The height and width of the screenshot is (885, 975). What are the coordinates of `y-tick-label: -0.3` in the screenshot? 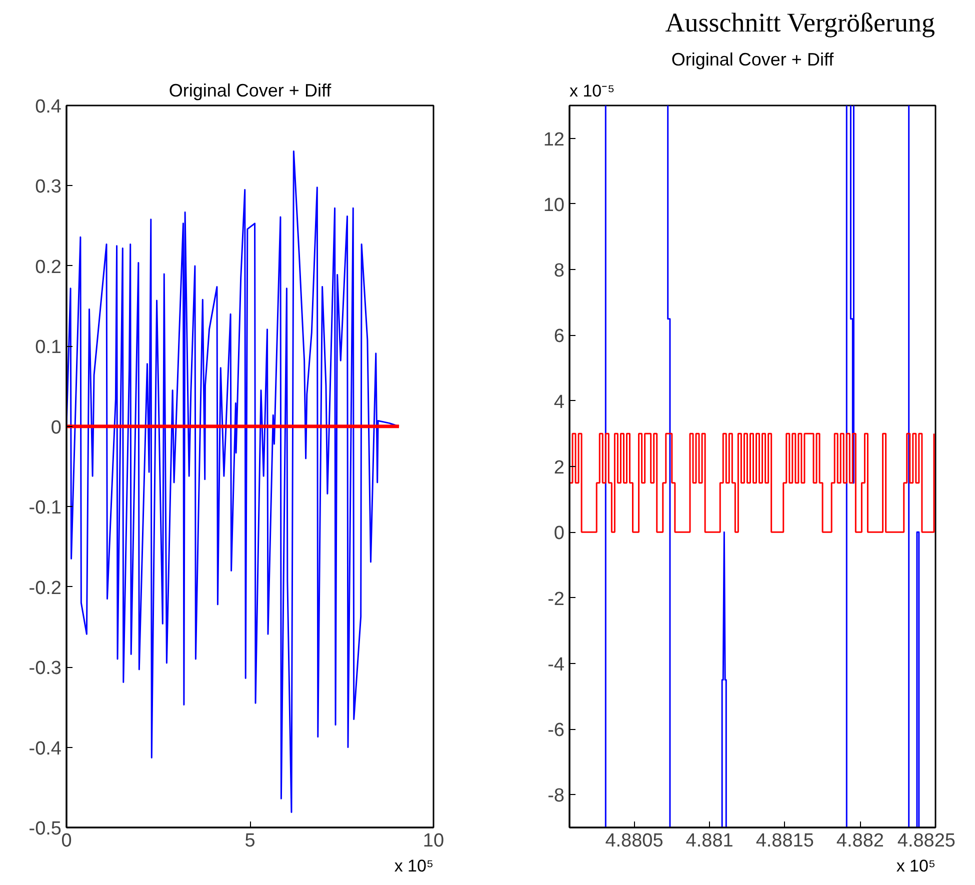 It's located at (45, 669).